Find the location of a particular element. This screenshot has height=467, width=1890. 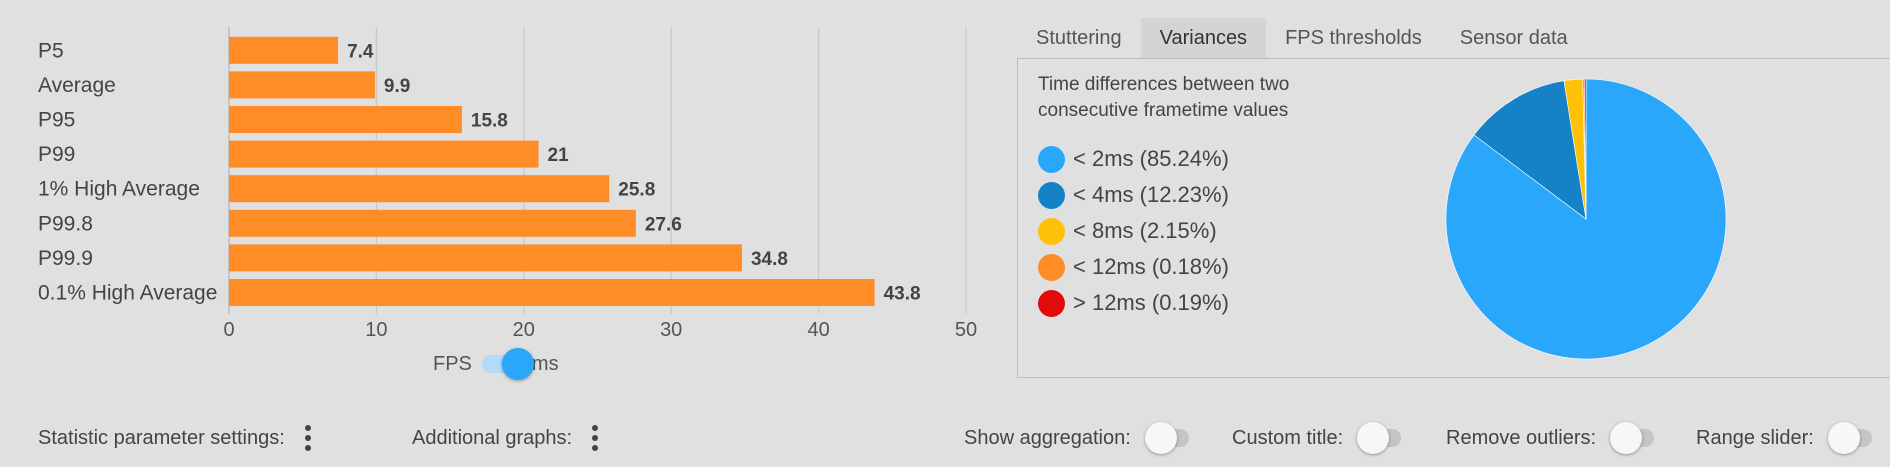

value-label: 43.8 is located at coordinates (902, 294).